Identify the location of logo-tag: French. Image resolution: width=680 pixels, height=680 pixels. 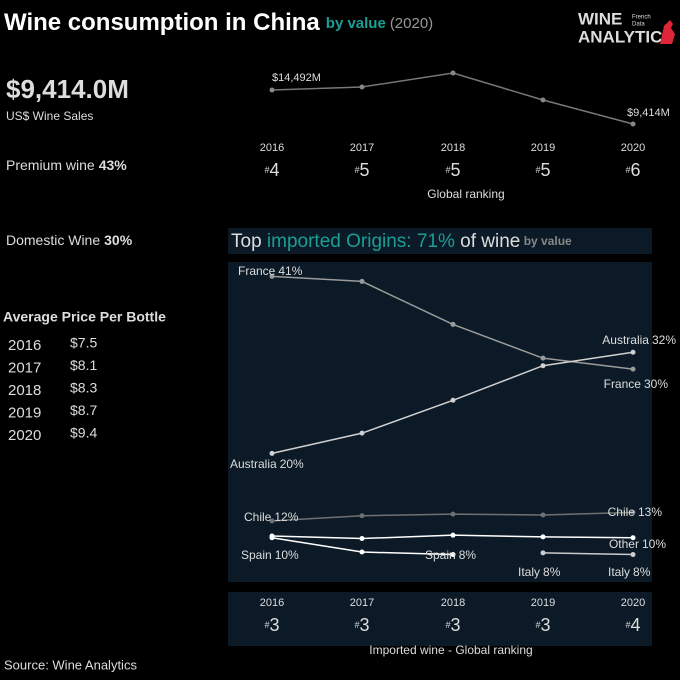
(641, 18).